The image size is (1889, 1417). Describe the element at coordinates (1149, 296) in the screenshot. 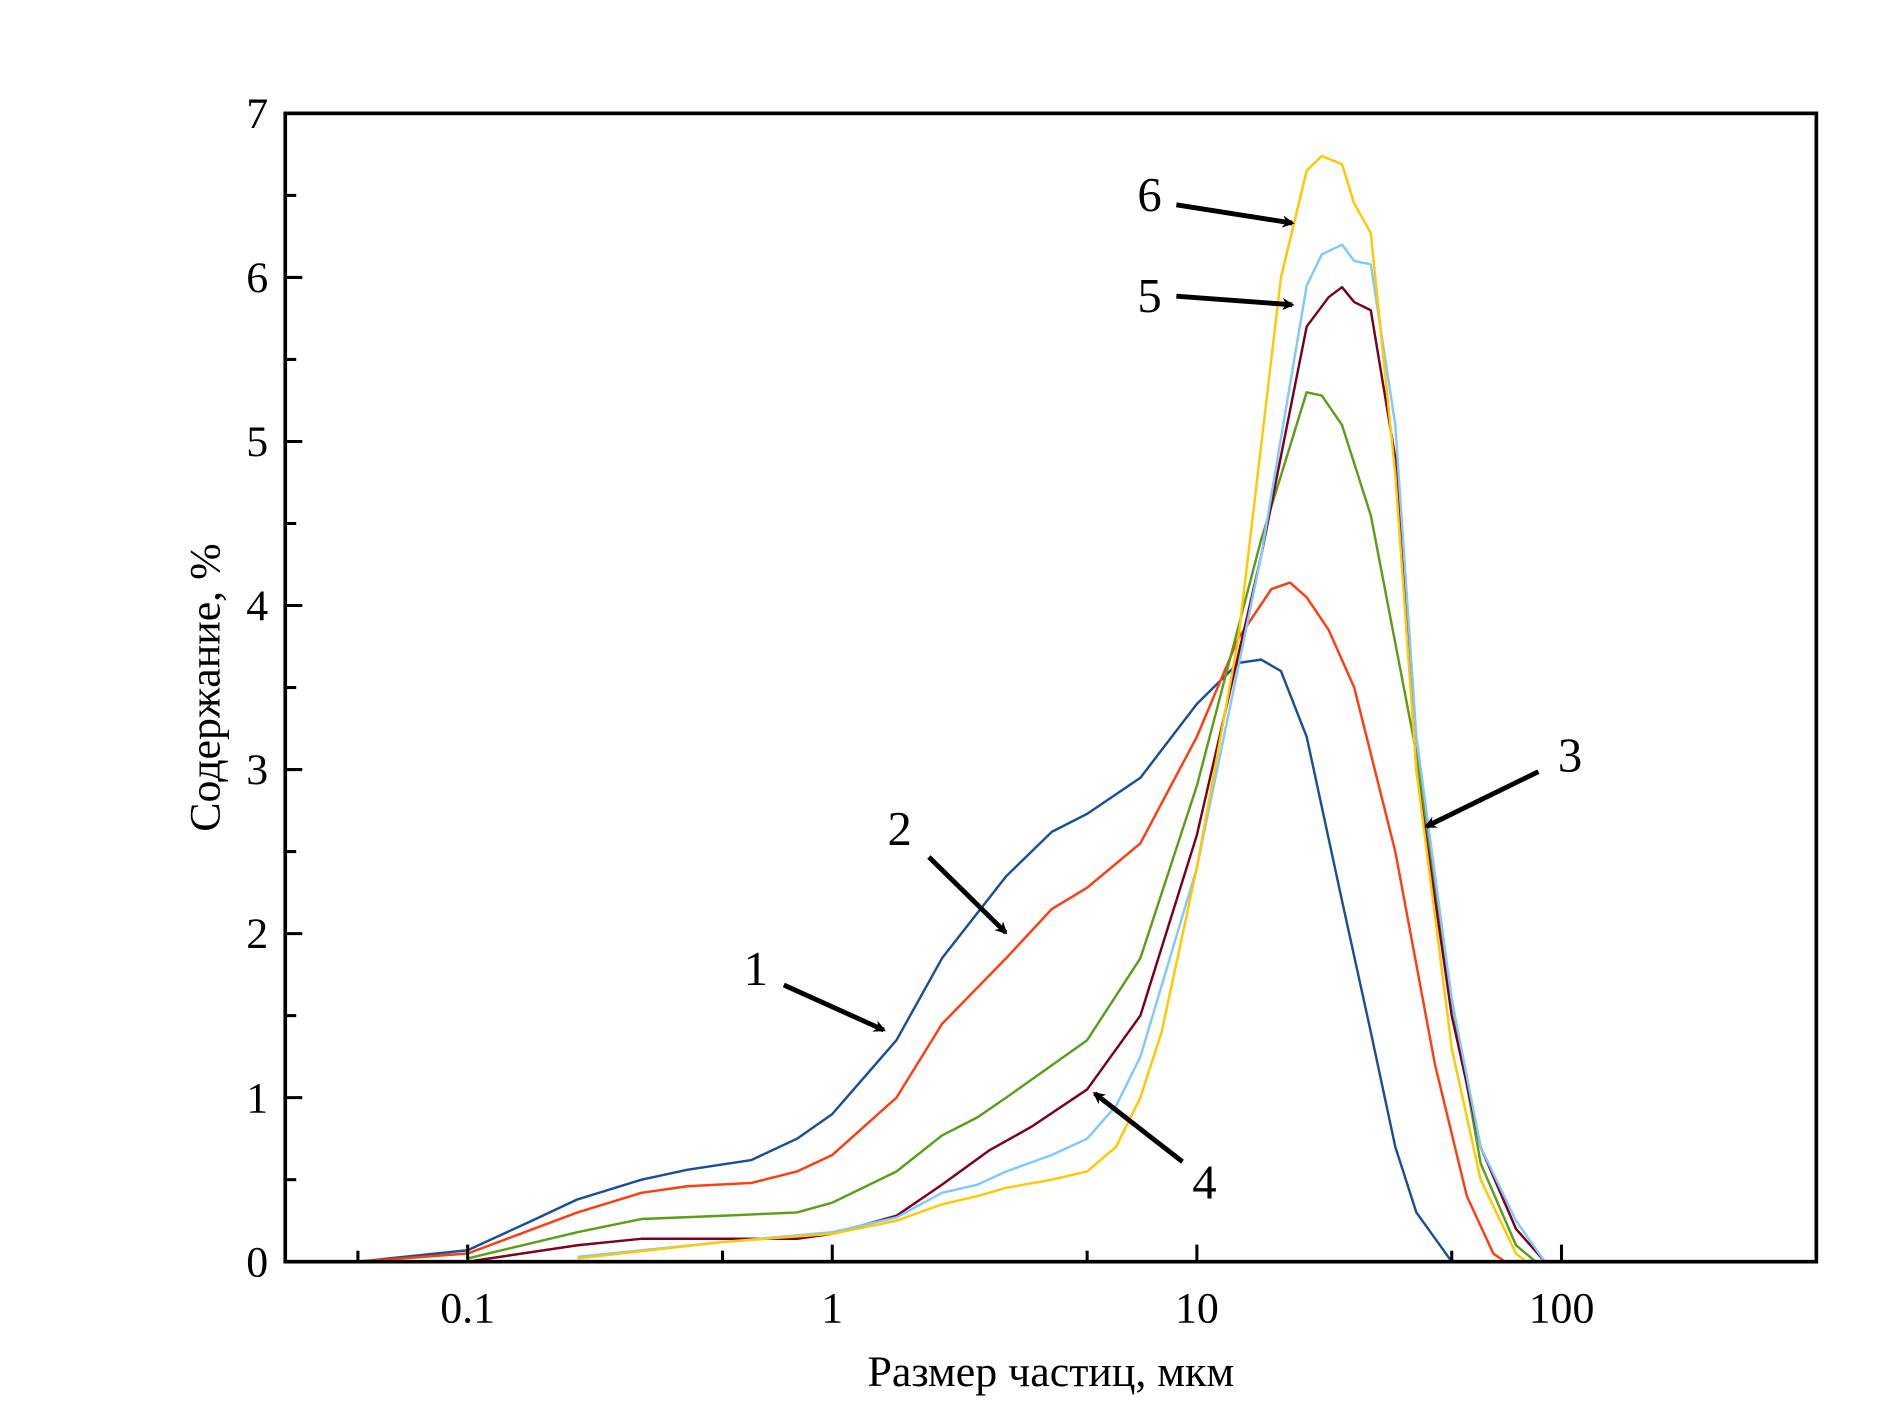

I see `annotation-label-5: 5` at that location.